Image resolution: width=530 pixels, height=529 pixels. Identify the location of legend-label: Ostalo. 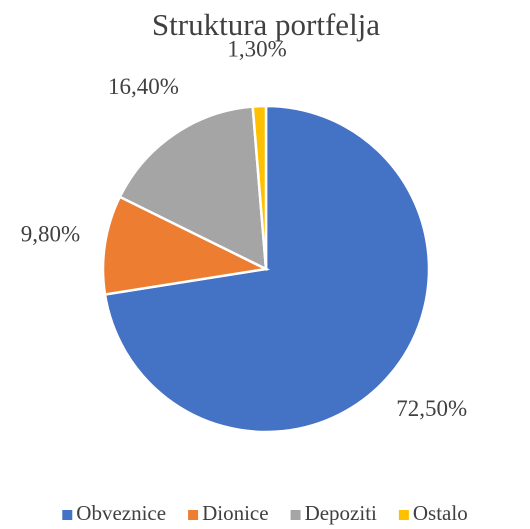
(440, 513).